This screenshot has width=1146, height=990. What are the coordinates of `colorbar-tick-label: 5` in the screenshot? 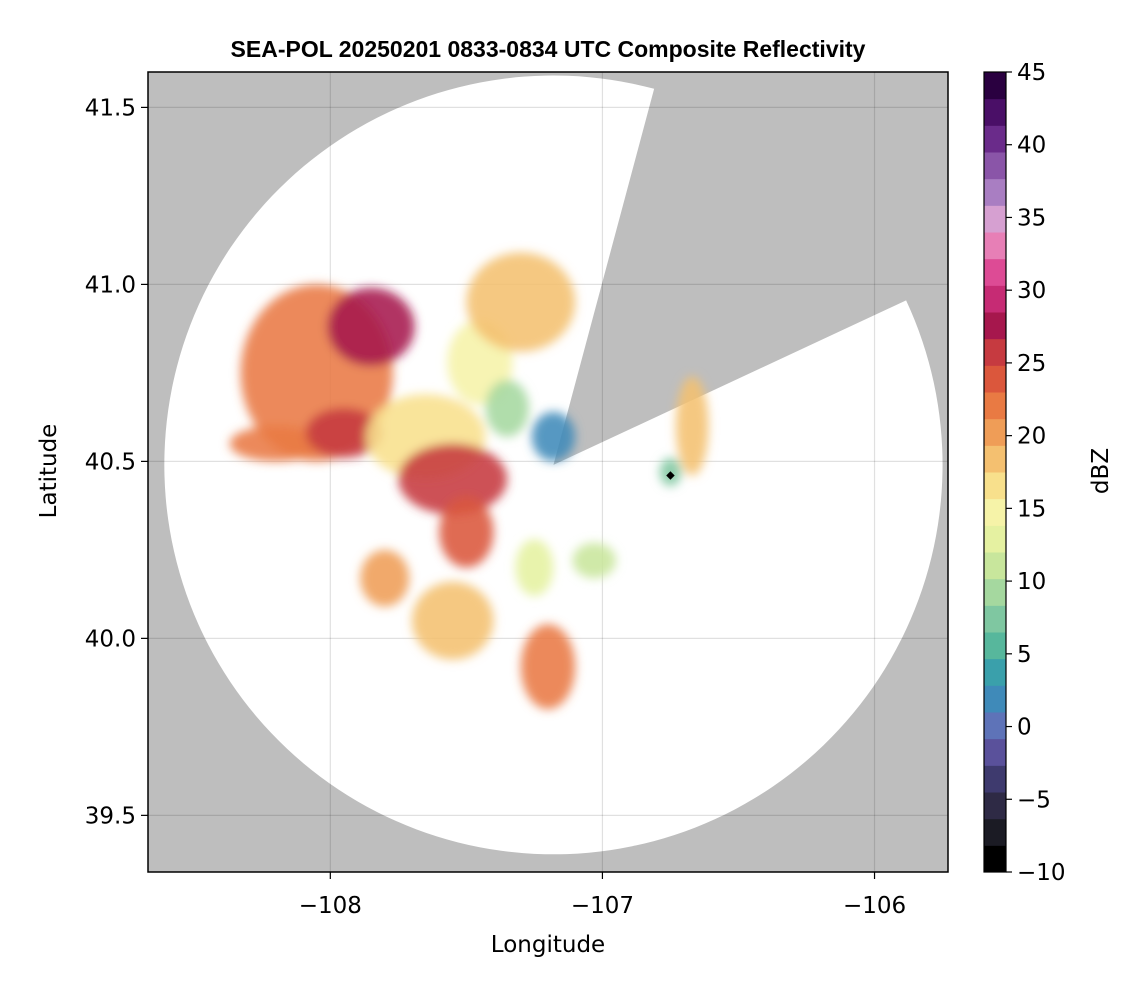 It's located at (1024, 655).